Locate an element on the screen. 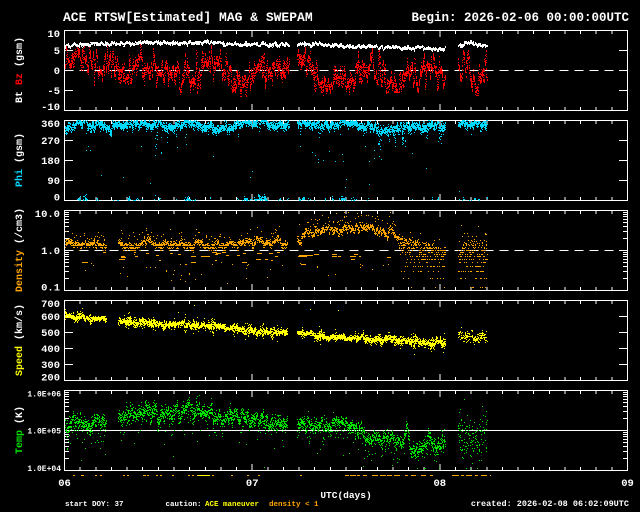 The height and width of the screenshot is (512, 640). svg-text: ACE maneuver is located at coordinates (232, 505).